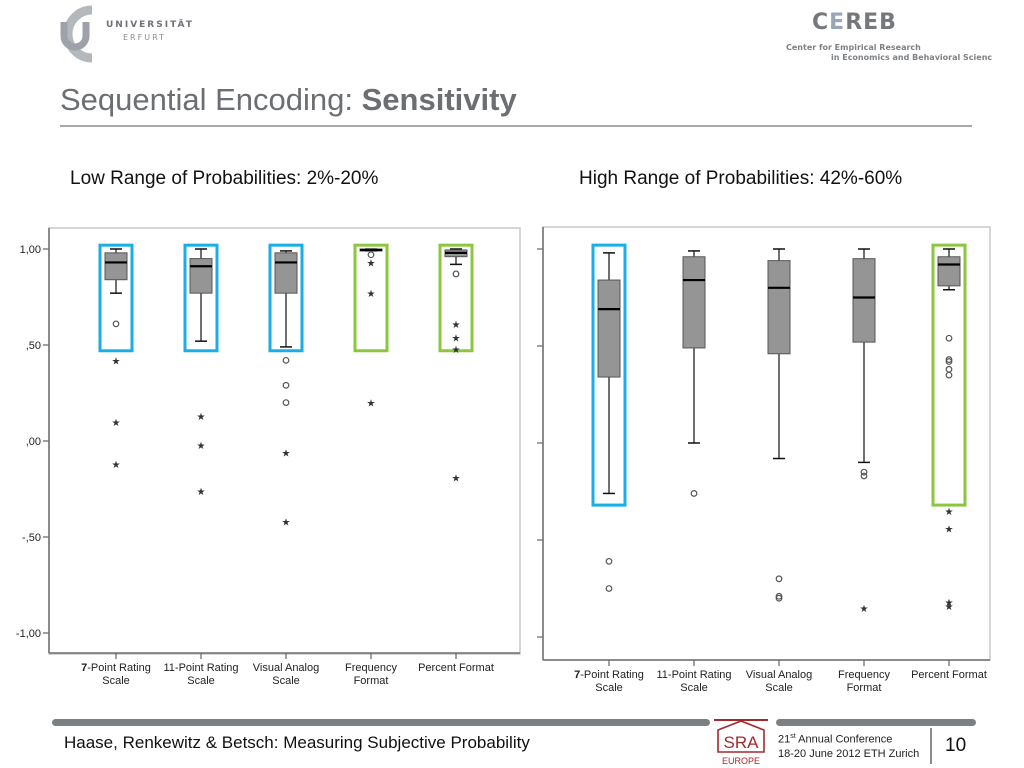  I want to click on y-tick-label: -1,00, so click(28, 634).